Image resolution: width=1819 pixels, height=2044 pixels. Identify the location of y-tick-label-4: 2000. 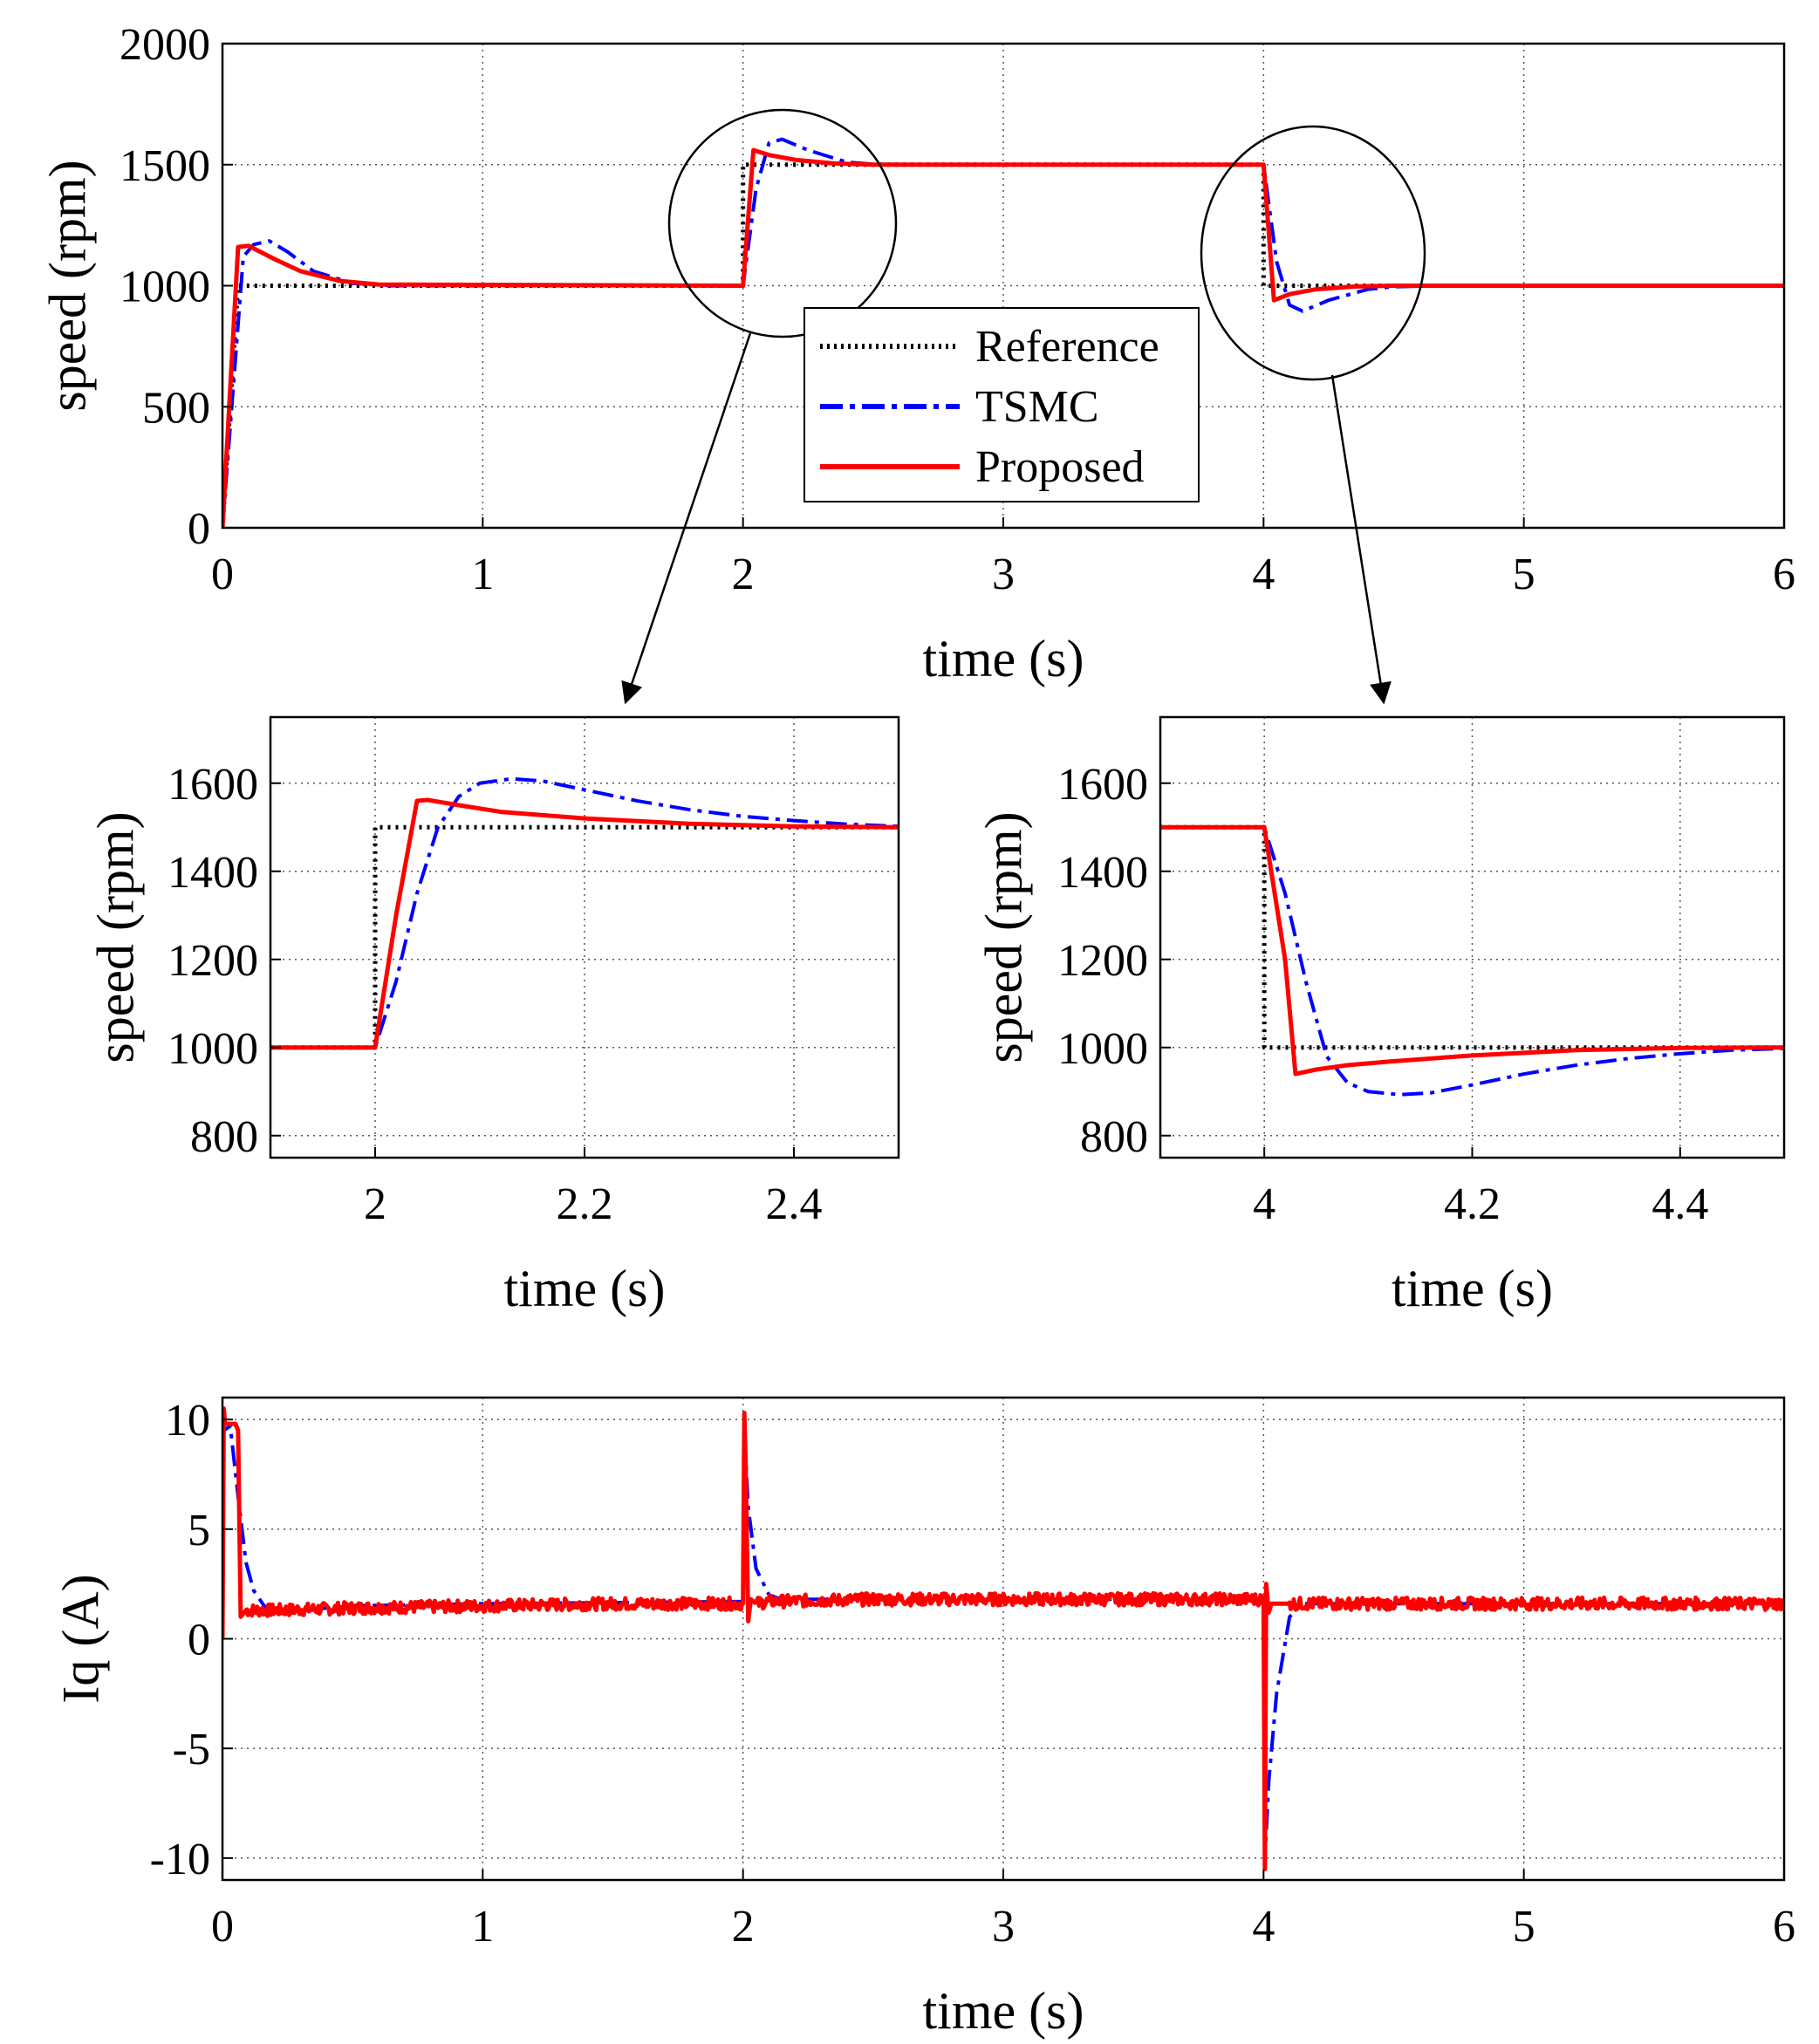
(165, 45).